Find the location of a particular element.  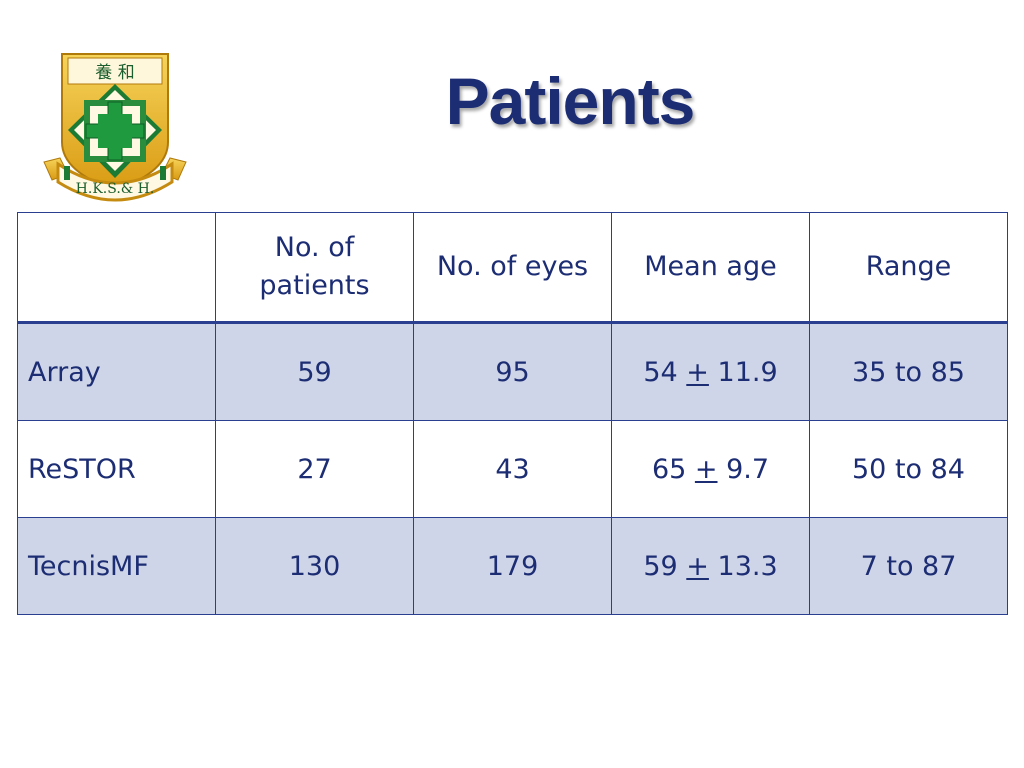

row-label: TecnisMF is located at coordinates (116, 566).